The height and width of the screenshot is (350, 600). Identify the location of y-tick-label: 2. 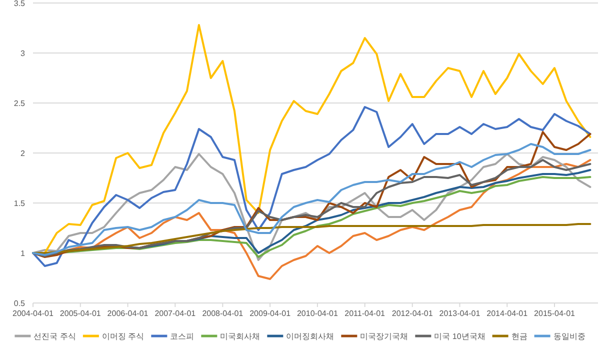
(23, 153).